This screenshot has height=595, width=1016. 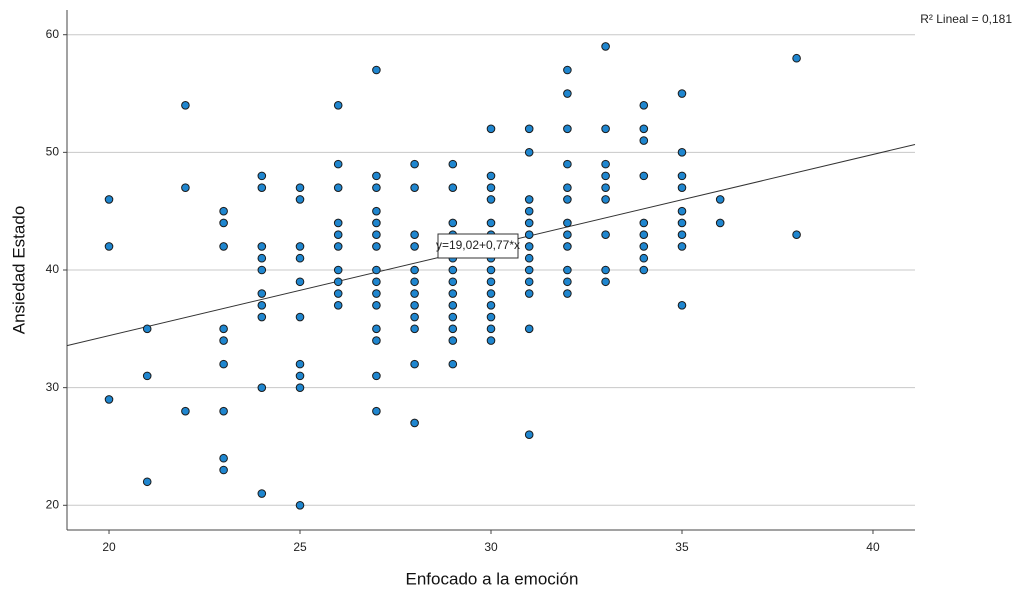 I want to click on y-tick-label: 30, so click(x=53, y=387).